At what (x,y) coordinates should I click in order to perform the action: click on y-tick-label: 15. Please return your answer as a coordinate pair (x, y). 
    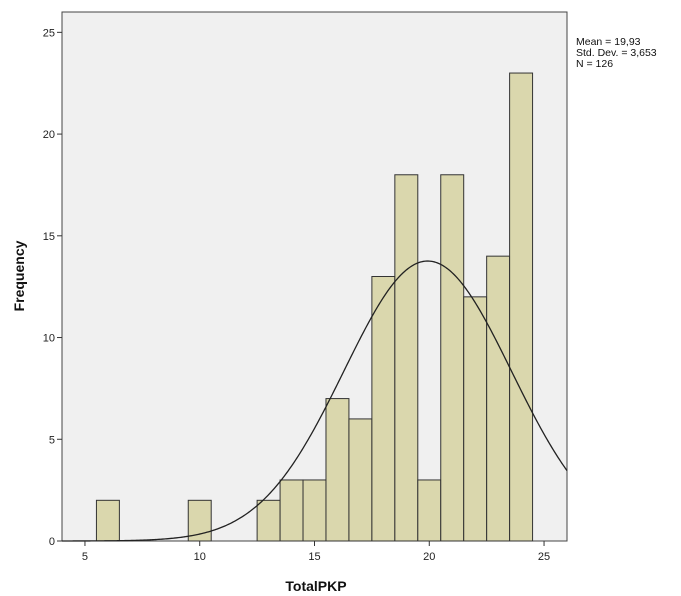
    Looking at the image, I should click on (49, 237).